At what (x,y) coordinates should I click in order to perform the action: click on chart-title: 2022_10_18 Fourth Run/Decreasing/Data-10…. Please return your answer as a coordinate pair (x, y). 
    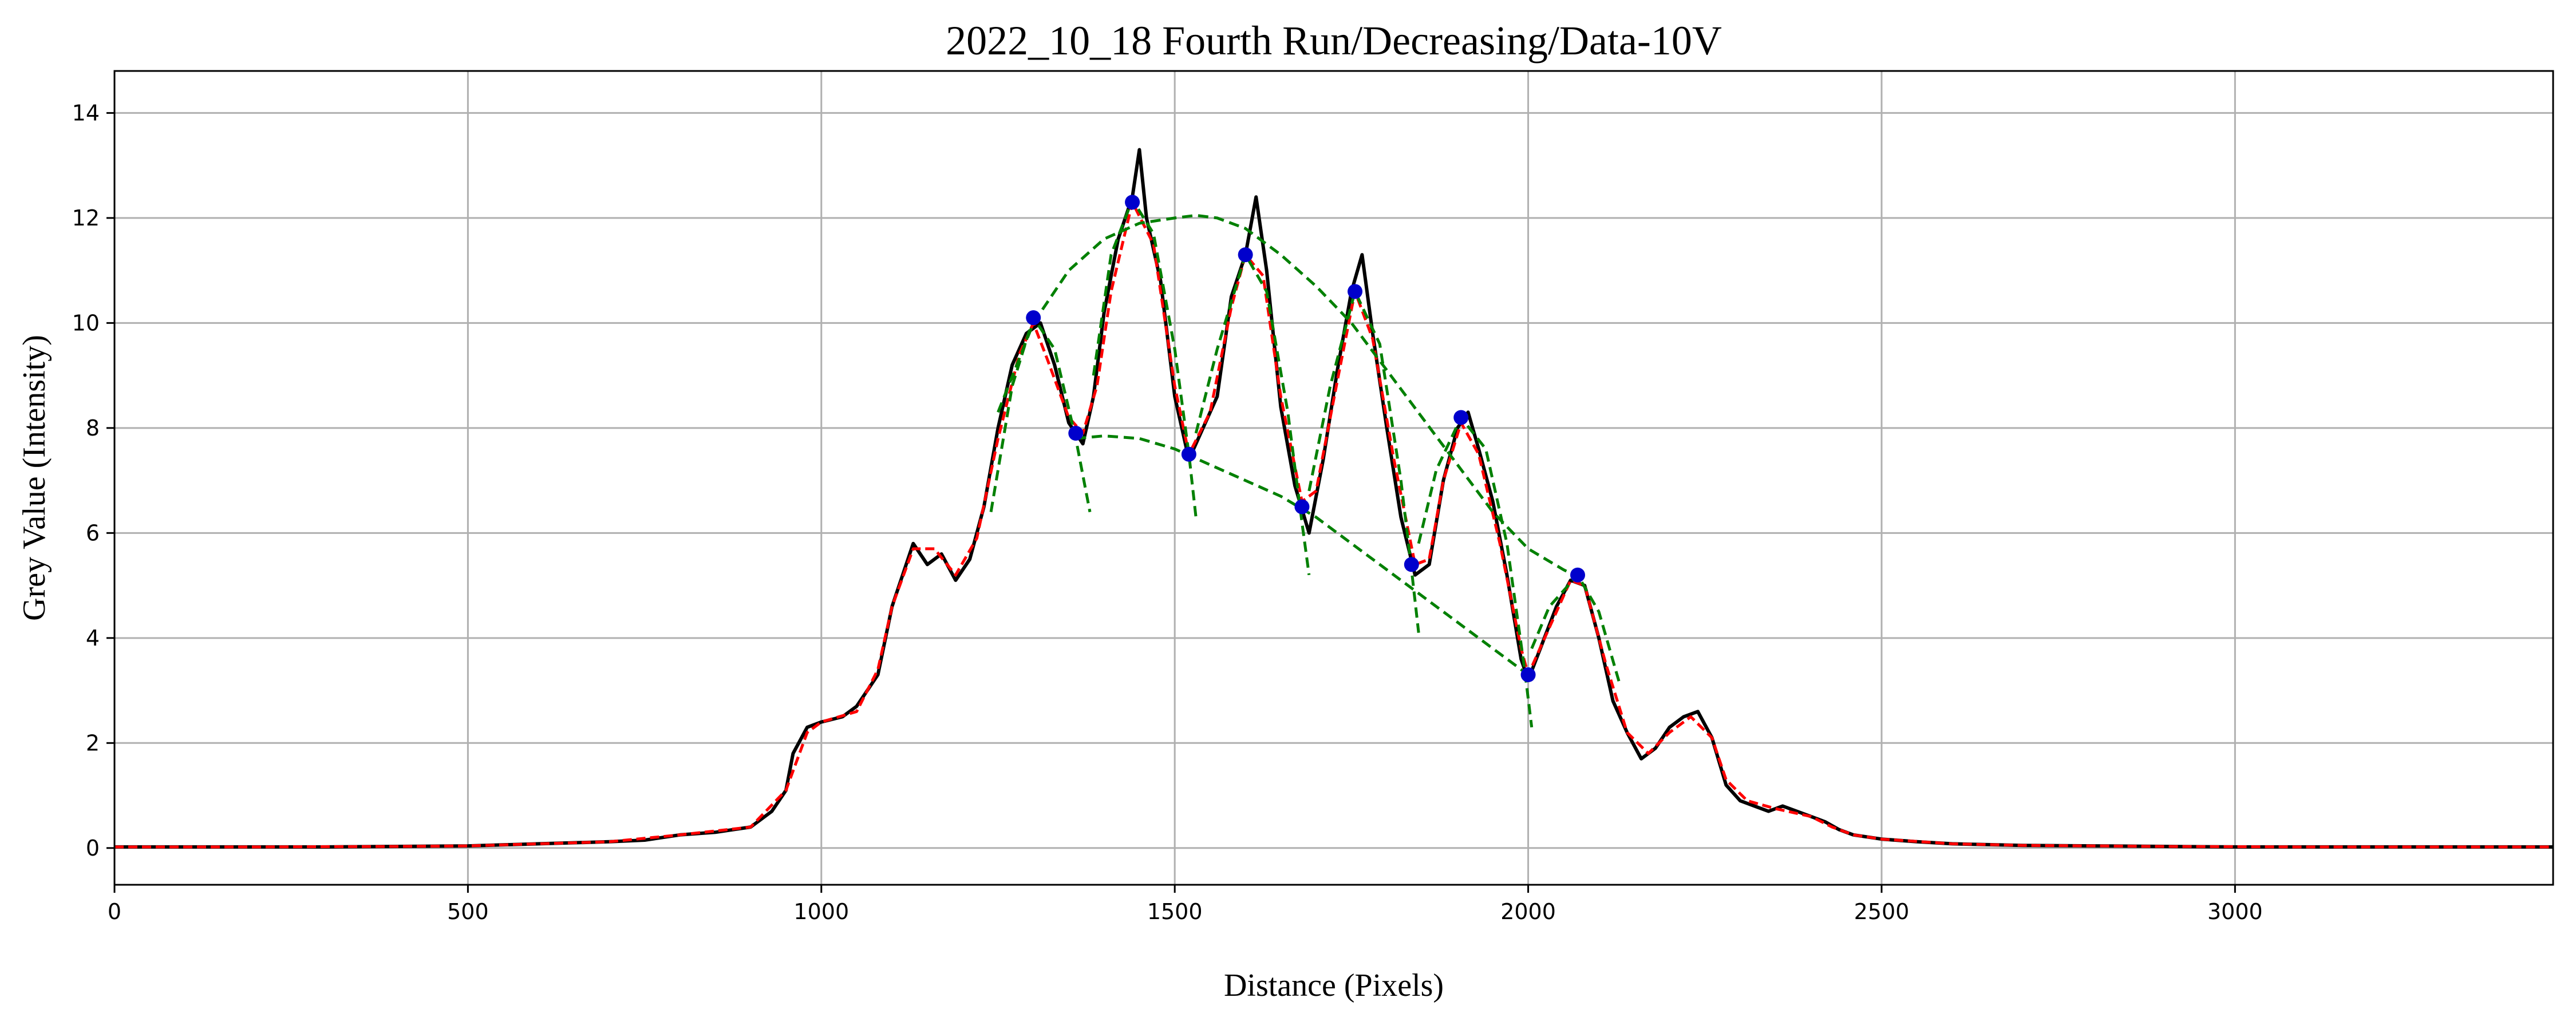
    Looking at the image, I should click on (1334, 41).